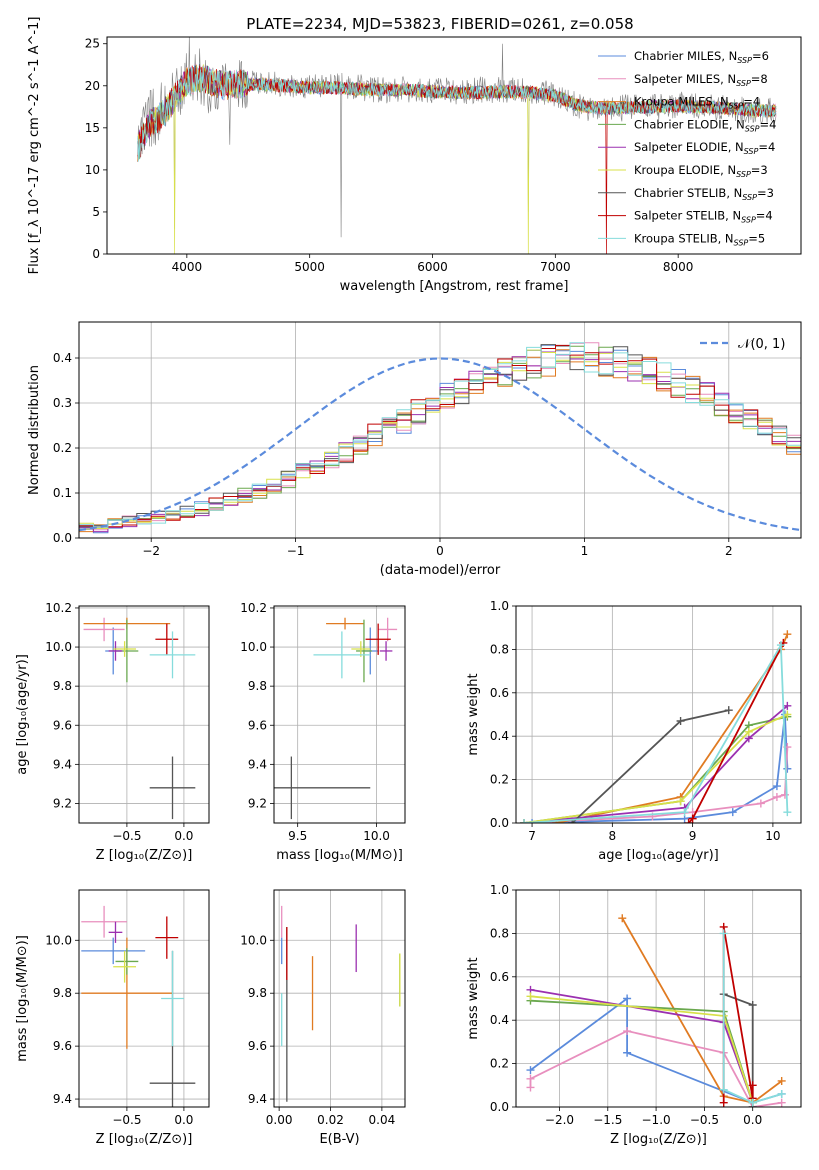  I want to click on histogram-steps, so click(440, 440).